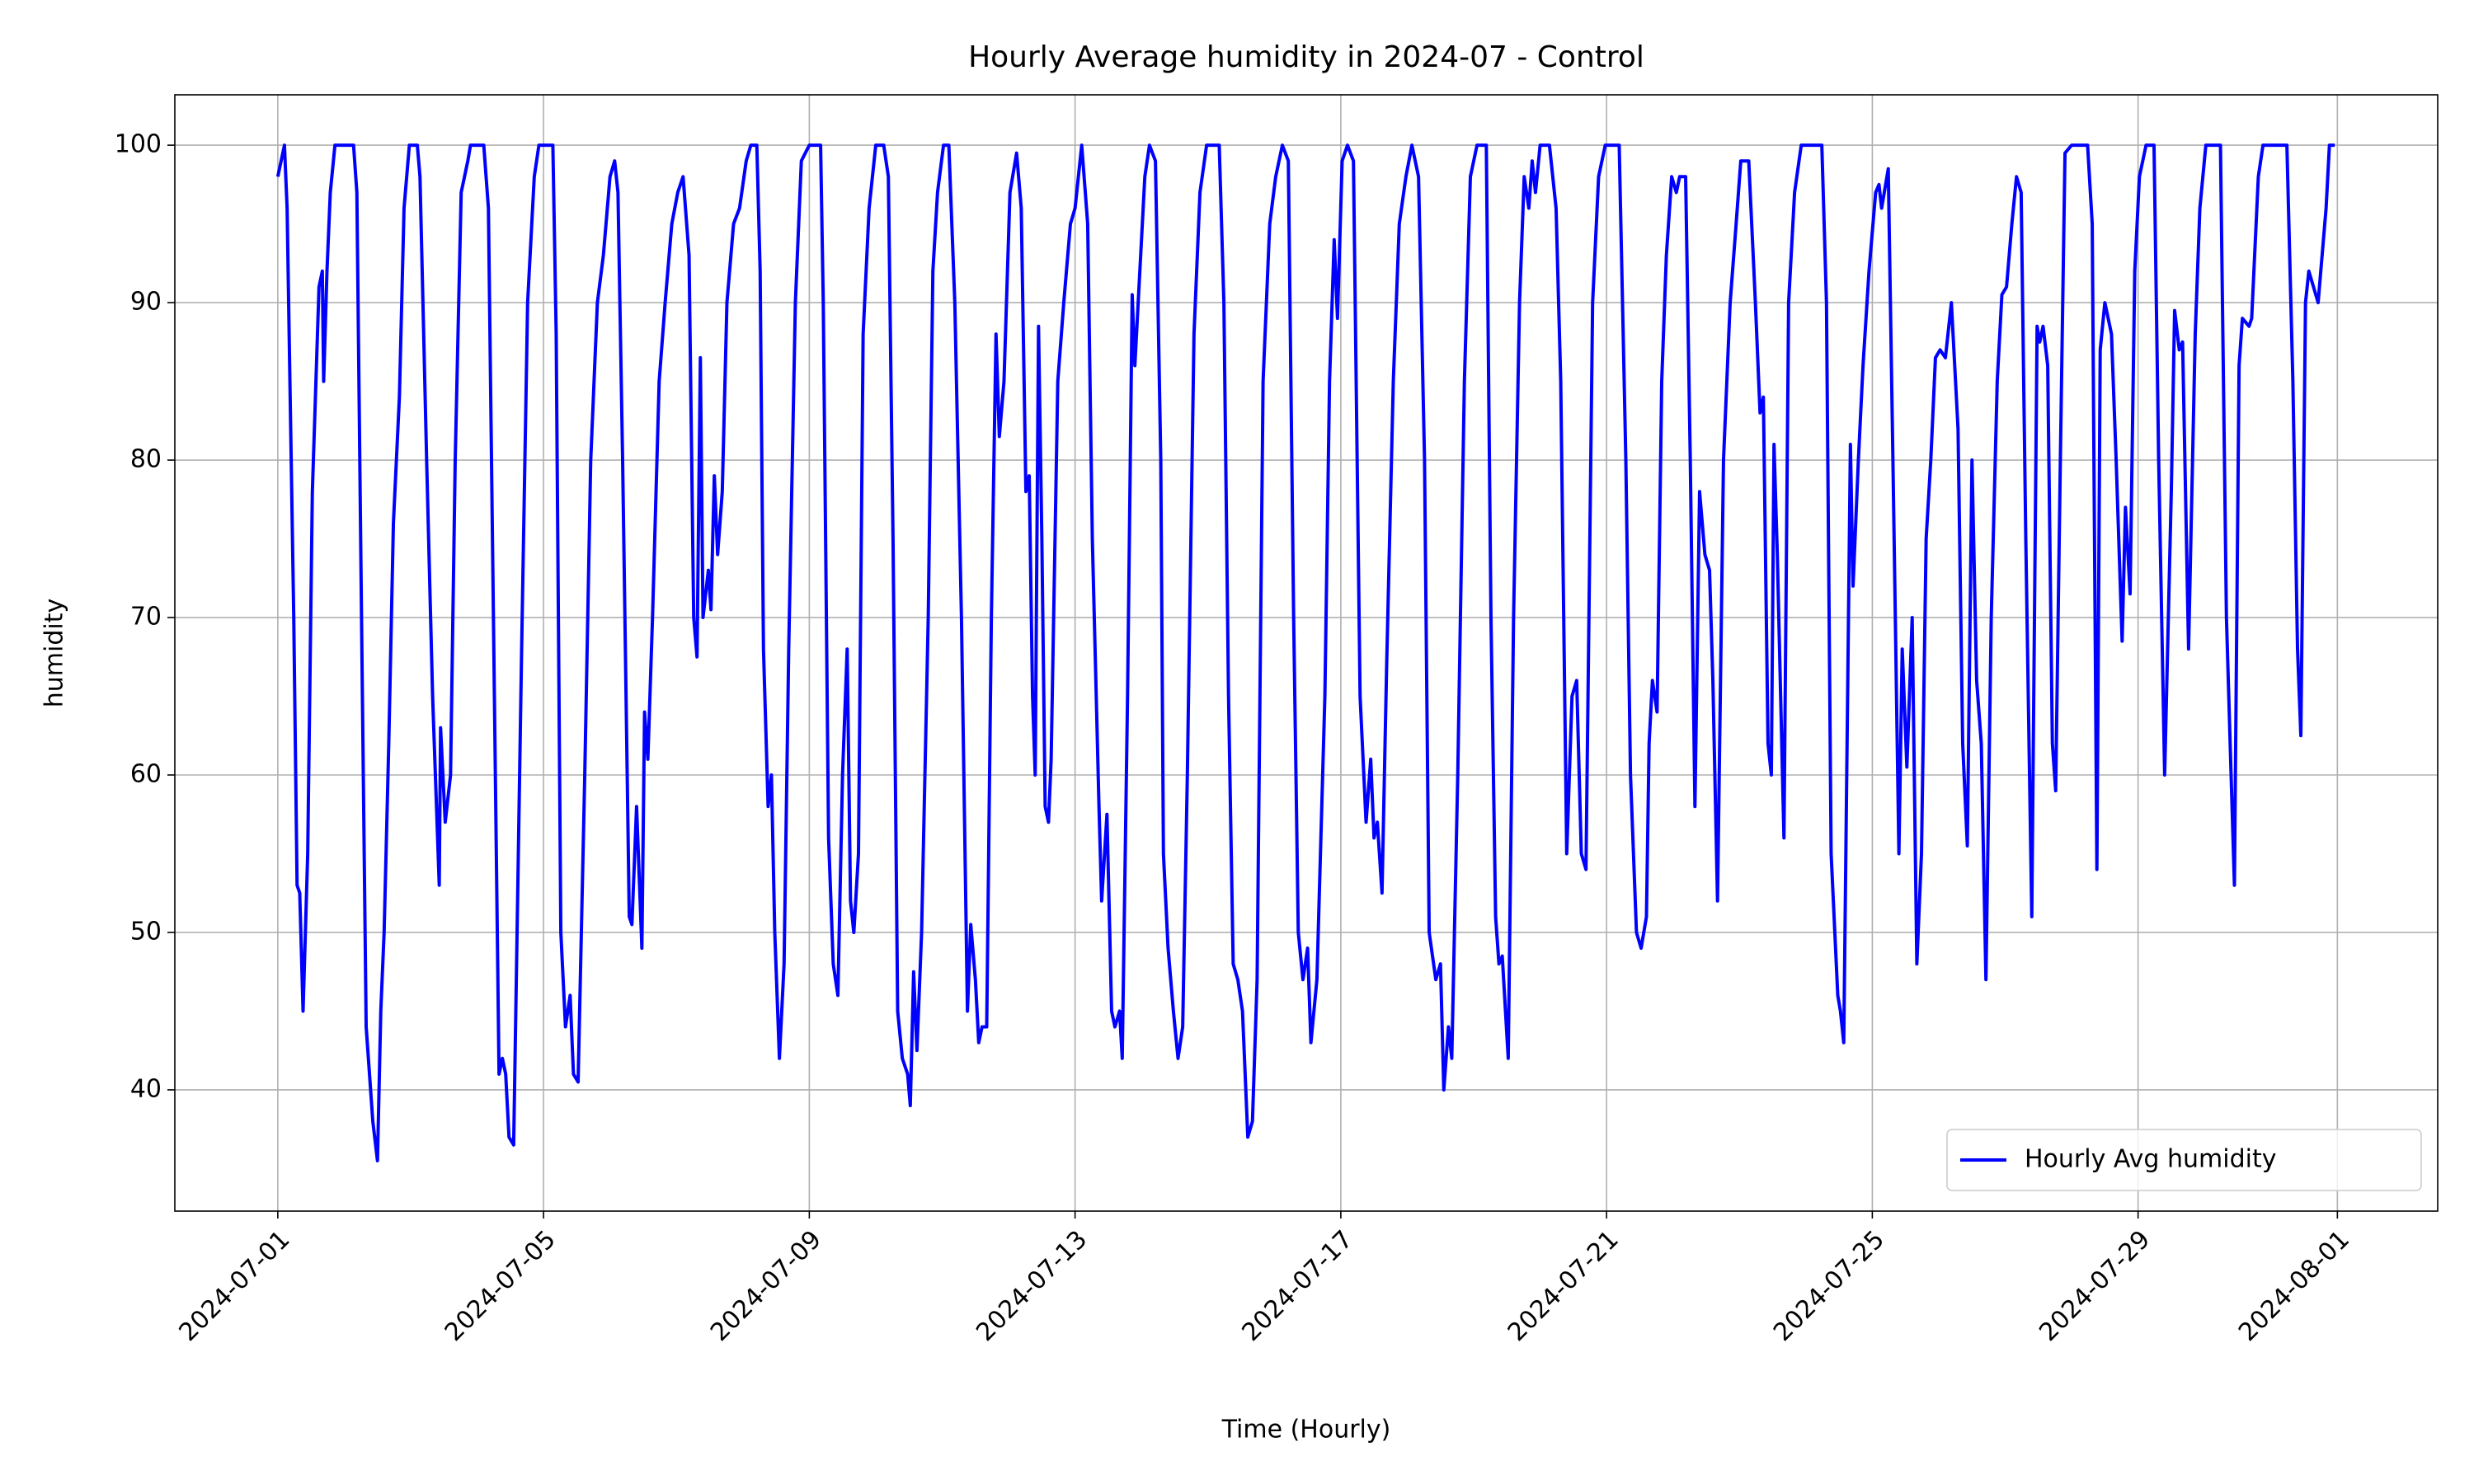  Describe the element at coordinates (1306, 1430) in the screenshot. I see `x-axis-label: Time (Hourly)` at that location.